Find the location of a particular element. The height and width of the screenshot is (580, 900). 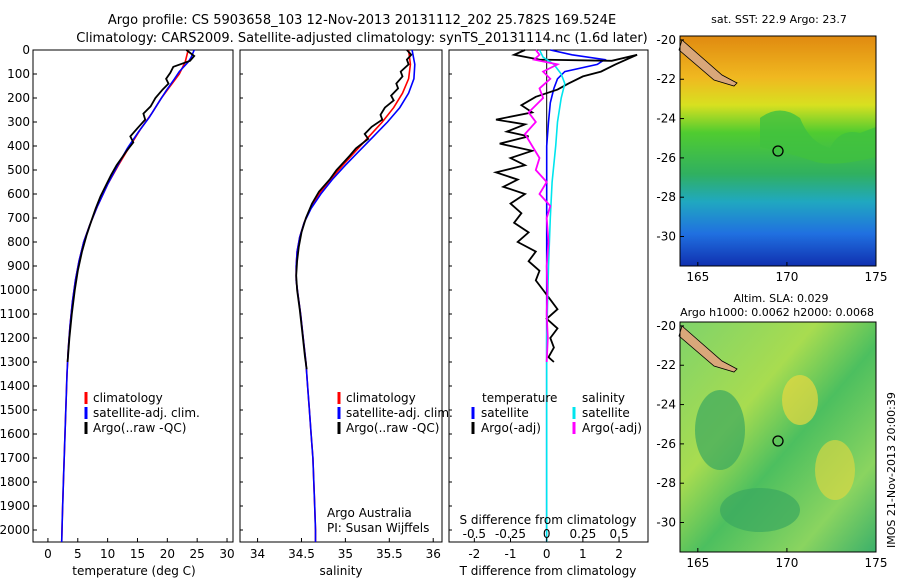

y-tick-label: 200 is located at coordinates (18, 98).